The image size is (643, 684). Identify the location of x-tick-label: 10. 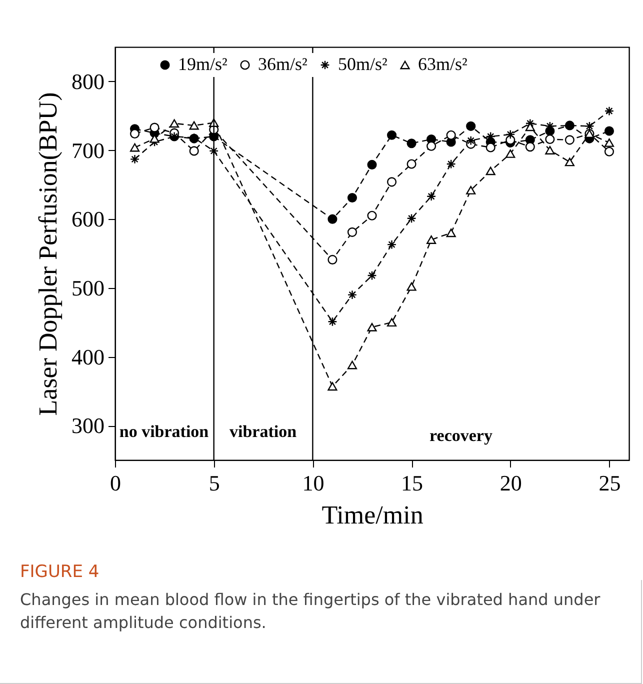
(313, 483).